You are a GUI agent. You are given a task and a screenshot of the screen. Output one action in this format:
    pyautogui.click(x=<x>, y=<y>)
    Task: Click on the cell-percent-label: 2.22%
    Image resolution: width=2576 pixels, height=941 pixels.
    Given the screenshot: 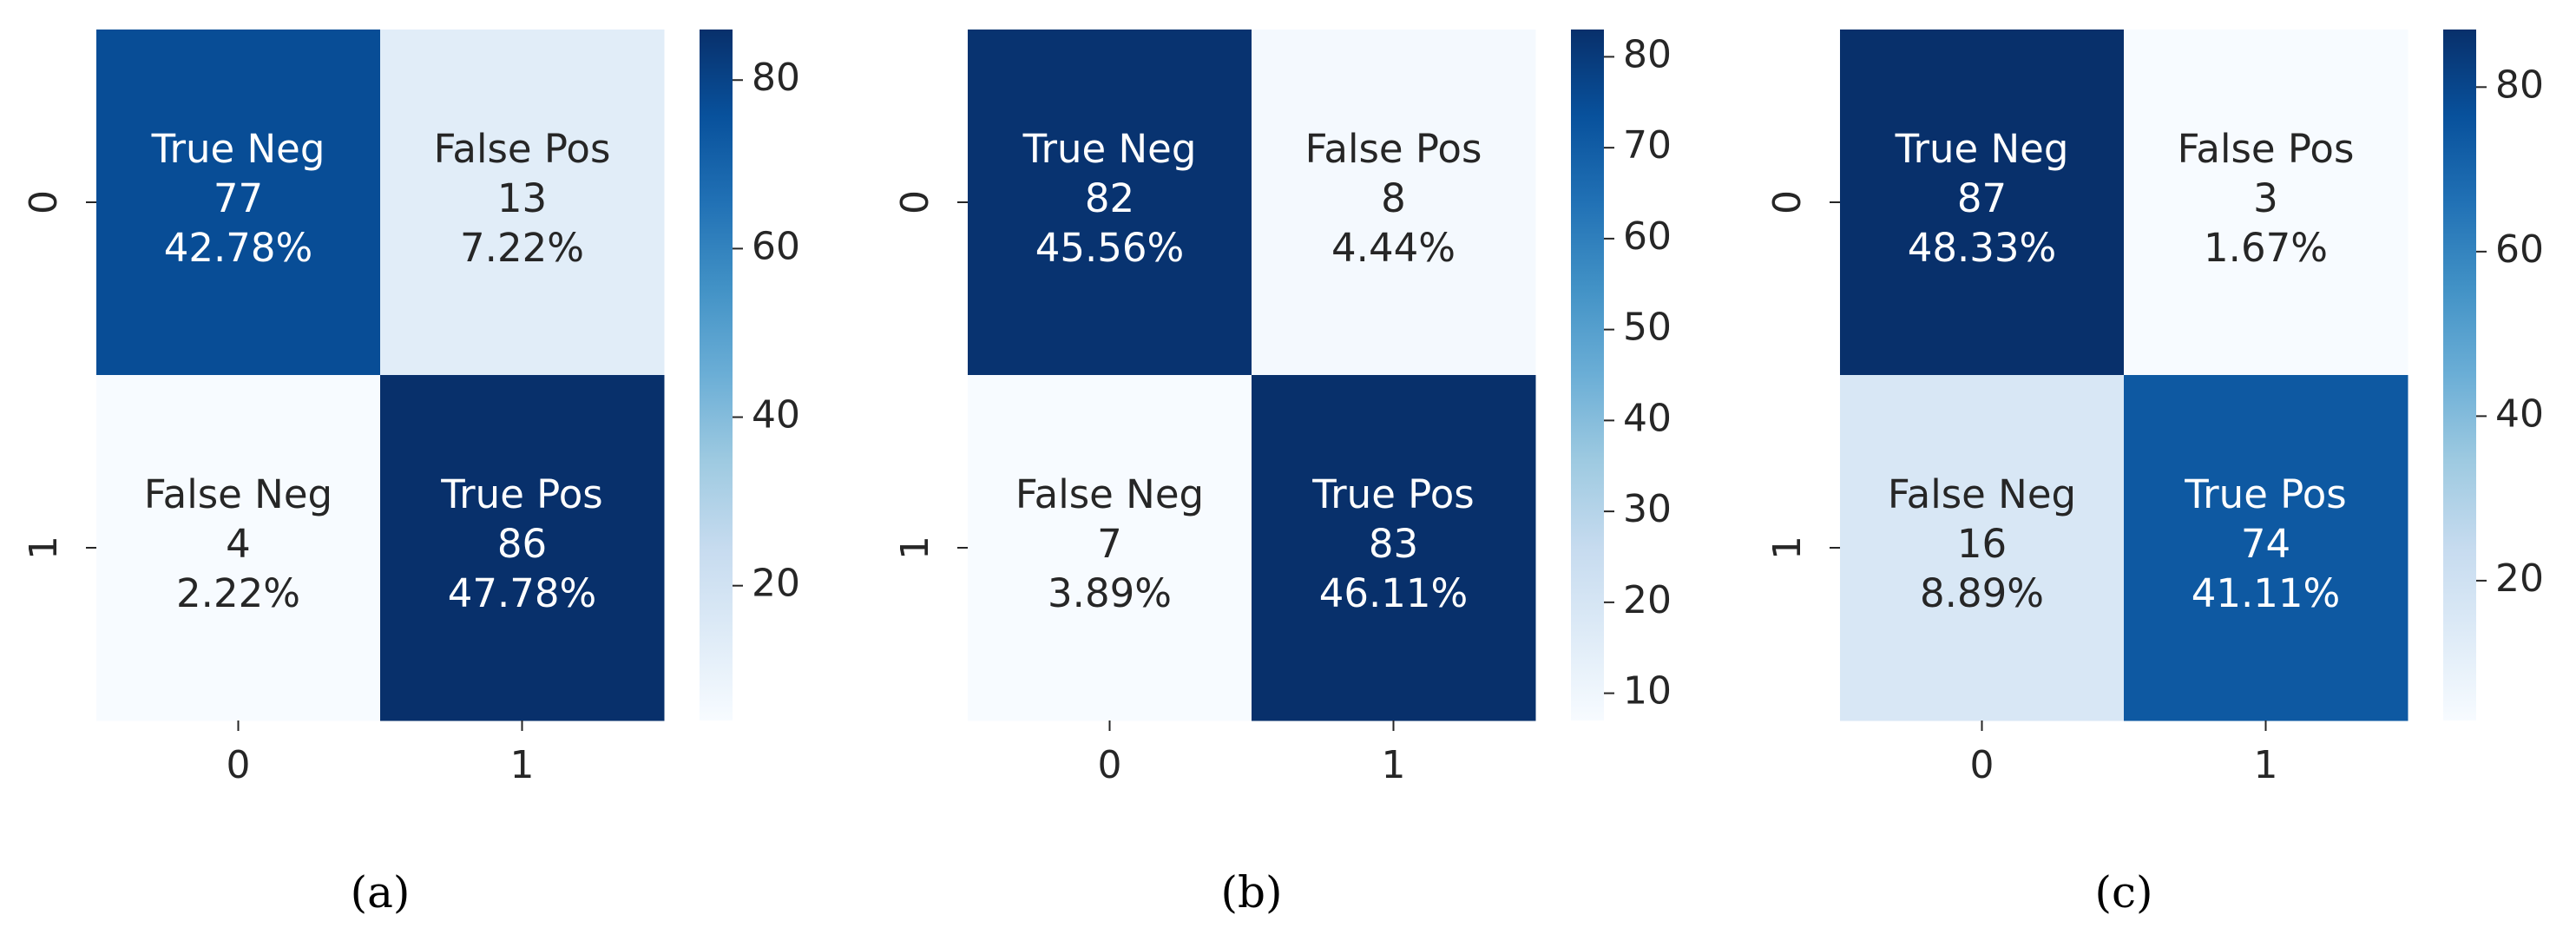 What is the action you would take?
    pyautogui.click(x=238, y=593)
    